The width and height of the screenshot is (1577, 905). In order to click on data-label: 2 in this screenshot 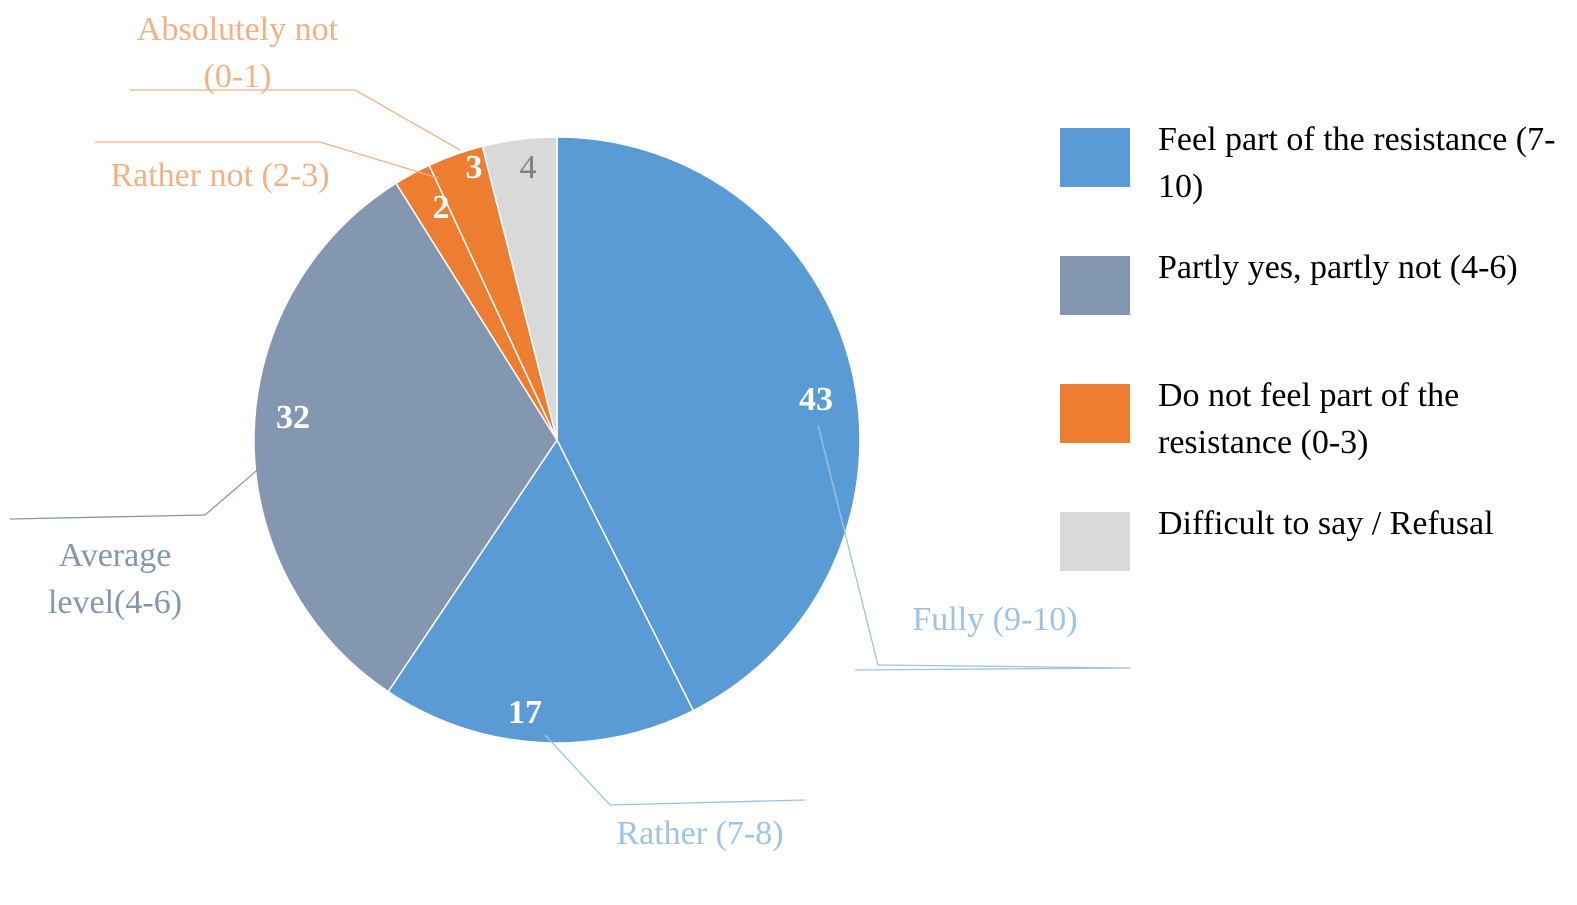, I will do `click(441, 207)`.